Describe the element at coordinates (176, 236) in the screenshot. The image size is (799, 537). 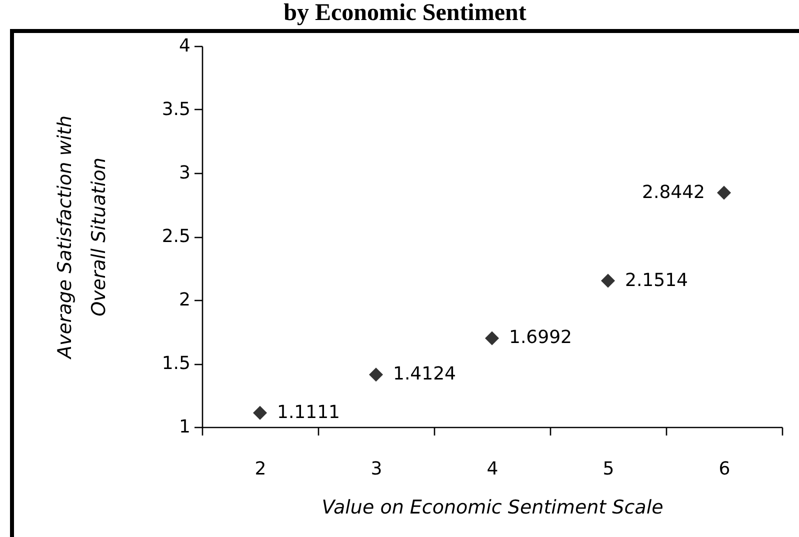
I see `y-tick-label: 2.5` at that location.